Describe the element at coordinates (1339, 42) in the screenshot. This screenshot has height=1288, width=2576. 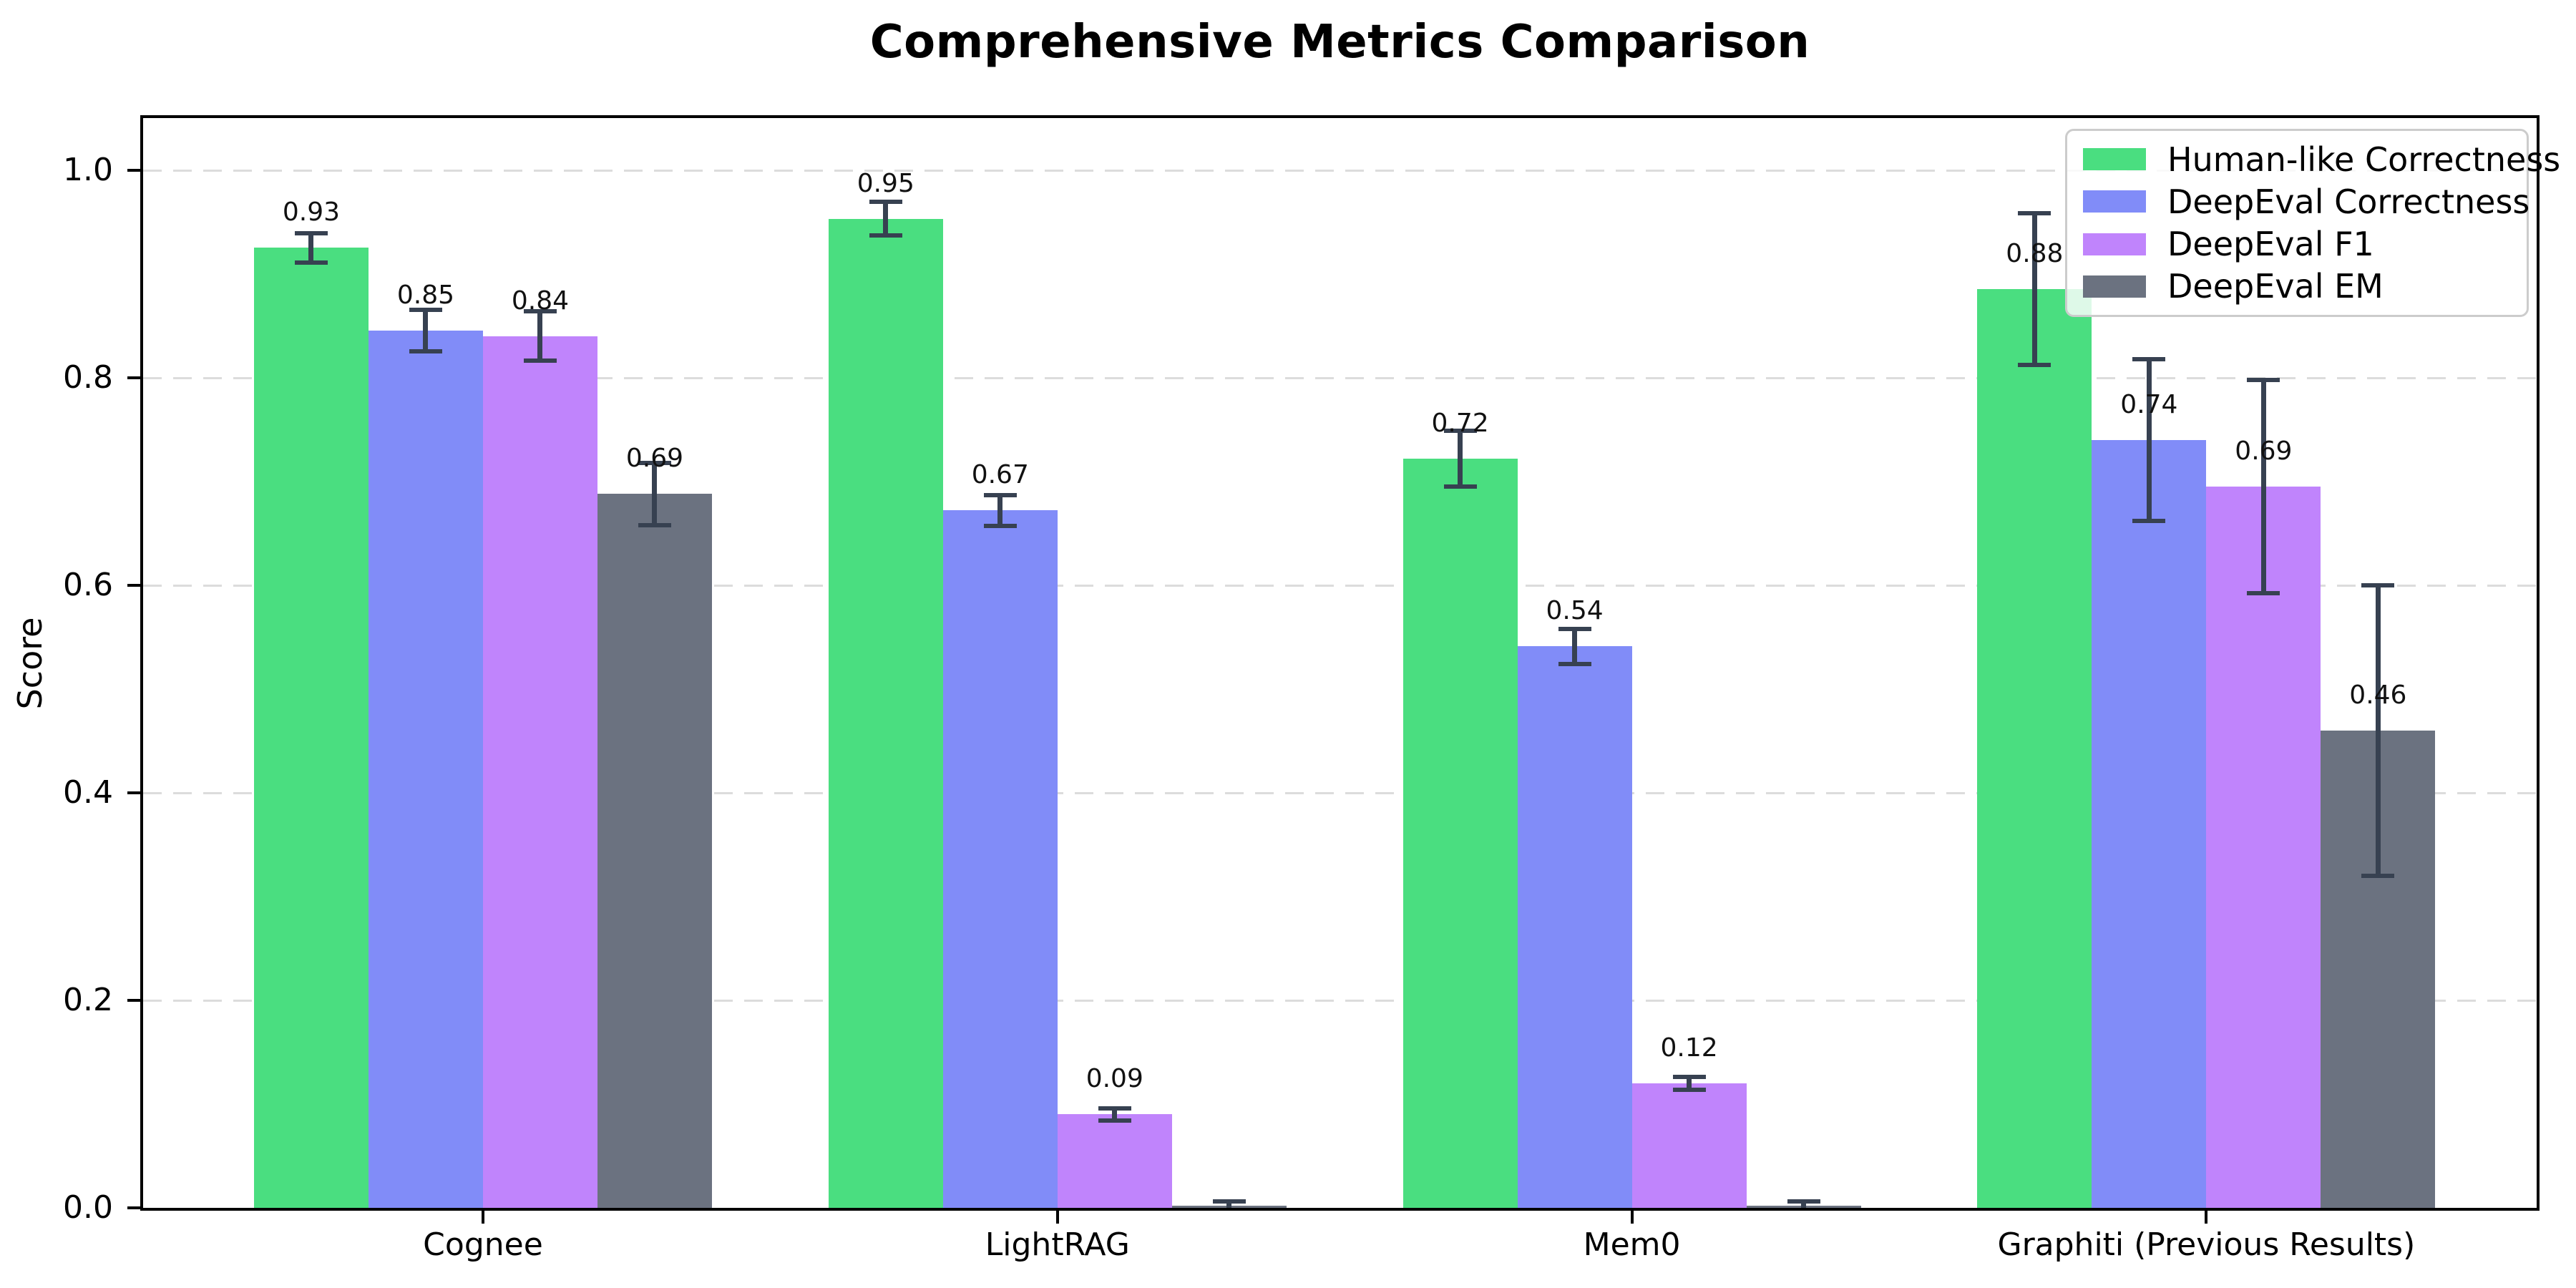
I see `chart-title: Comprehensive Metrics Comparison` at that location.